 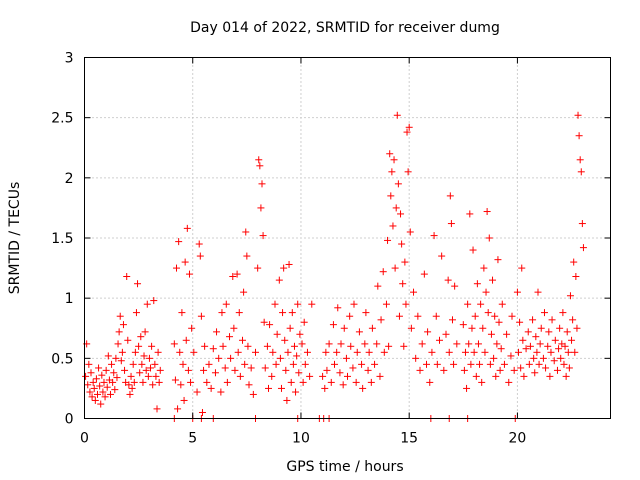 I want to click on x-tick-label: 5, so click(x=192, y=439).